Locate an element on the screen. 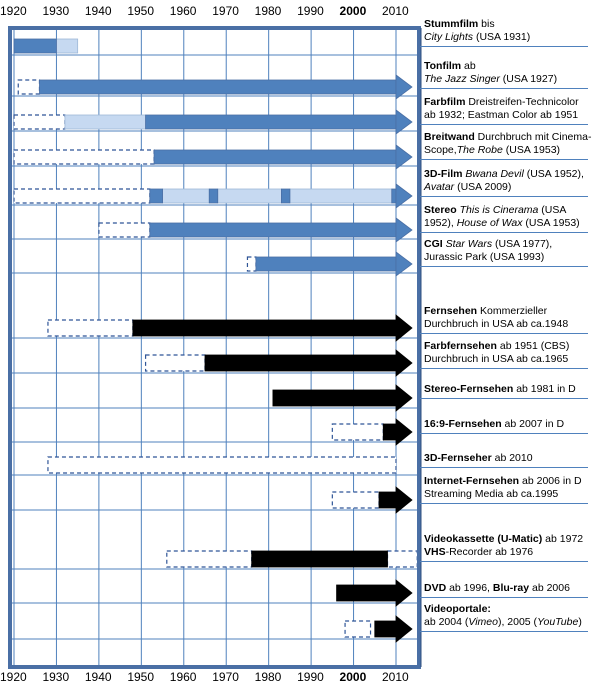 The width and height of the screenshot is (595, 687). label-line-2: ab 2004 (Vimeo), 2005 (YouTube) is located at coordinates (503, 622).